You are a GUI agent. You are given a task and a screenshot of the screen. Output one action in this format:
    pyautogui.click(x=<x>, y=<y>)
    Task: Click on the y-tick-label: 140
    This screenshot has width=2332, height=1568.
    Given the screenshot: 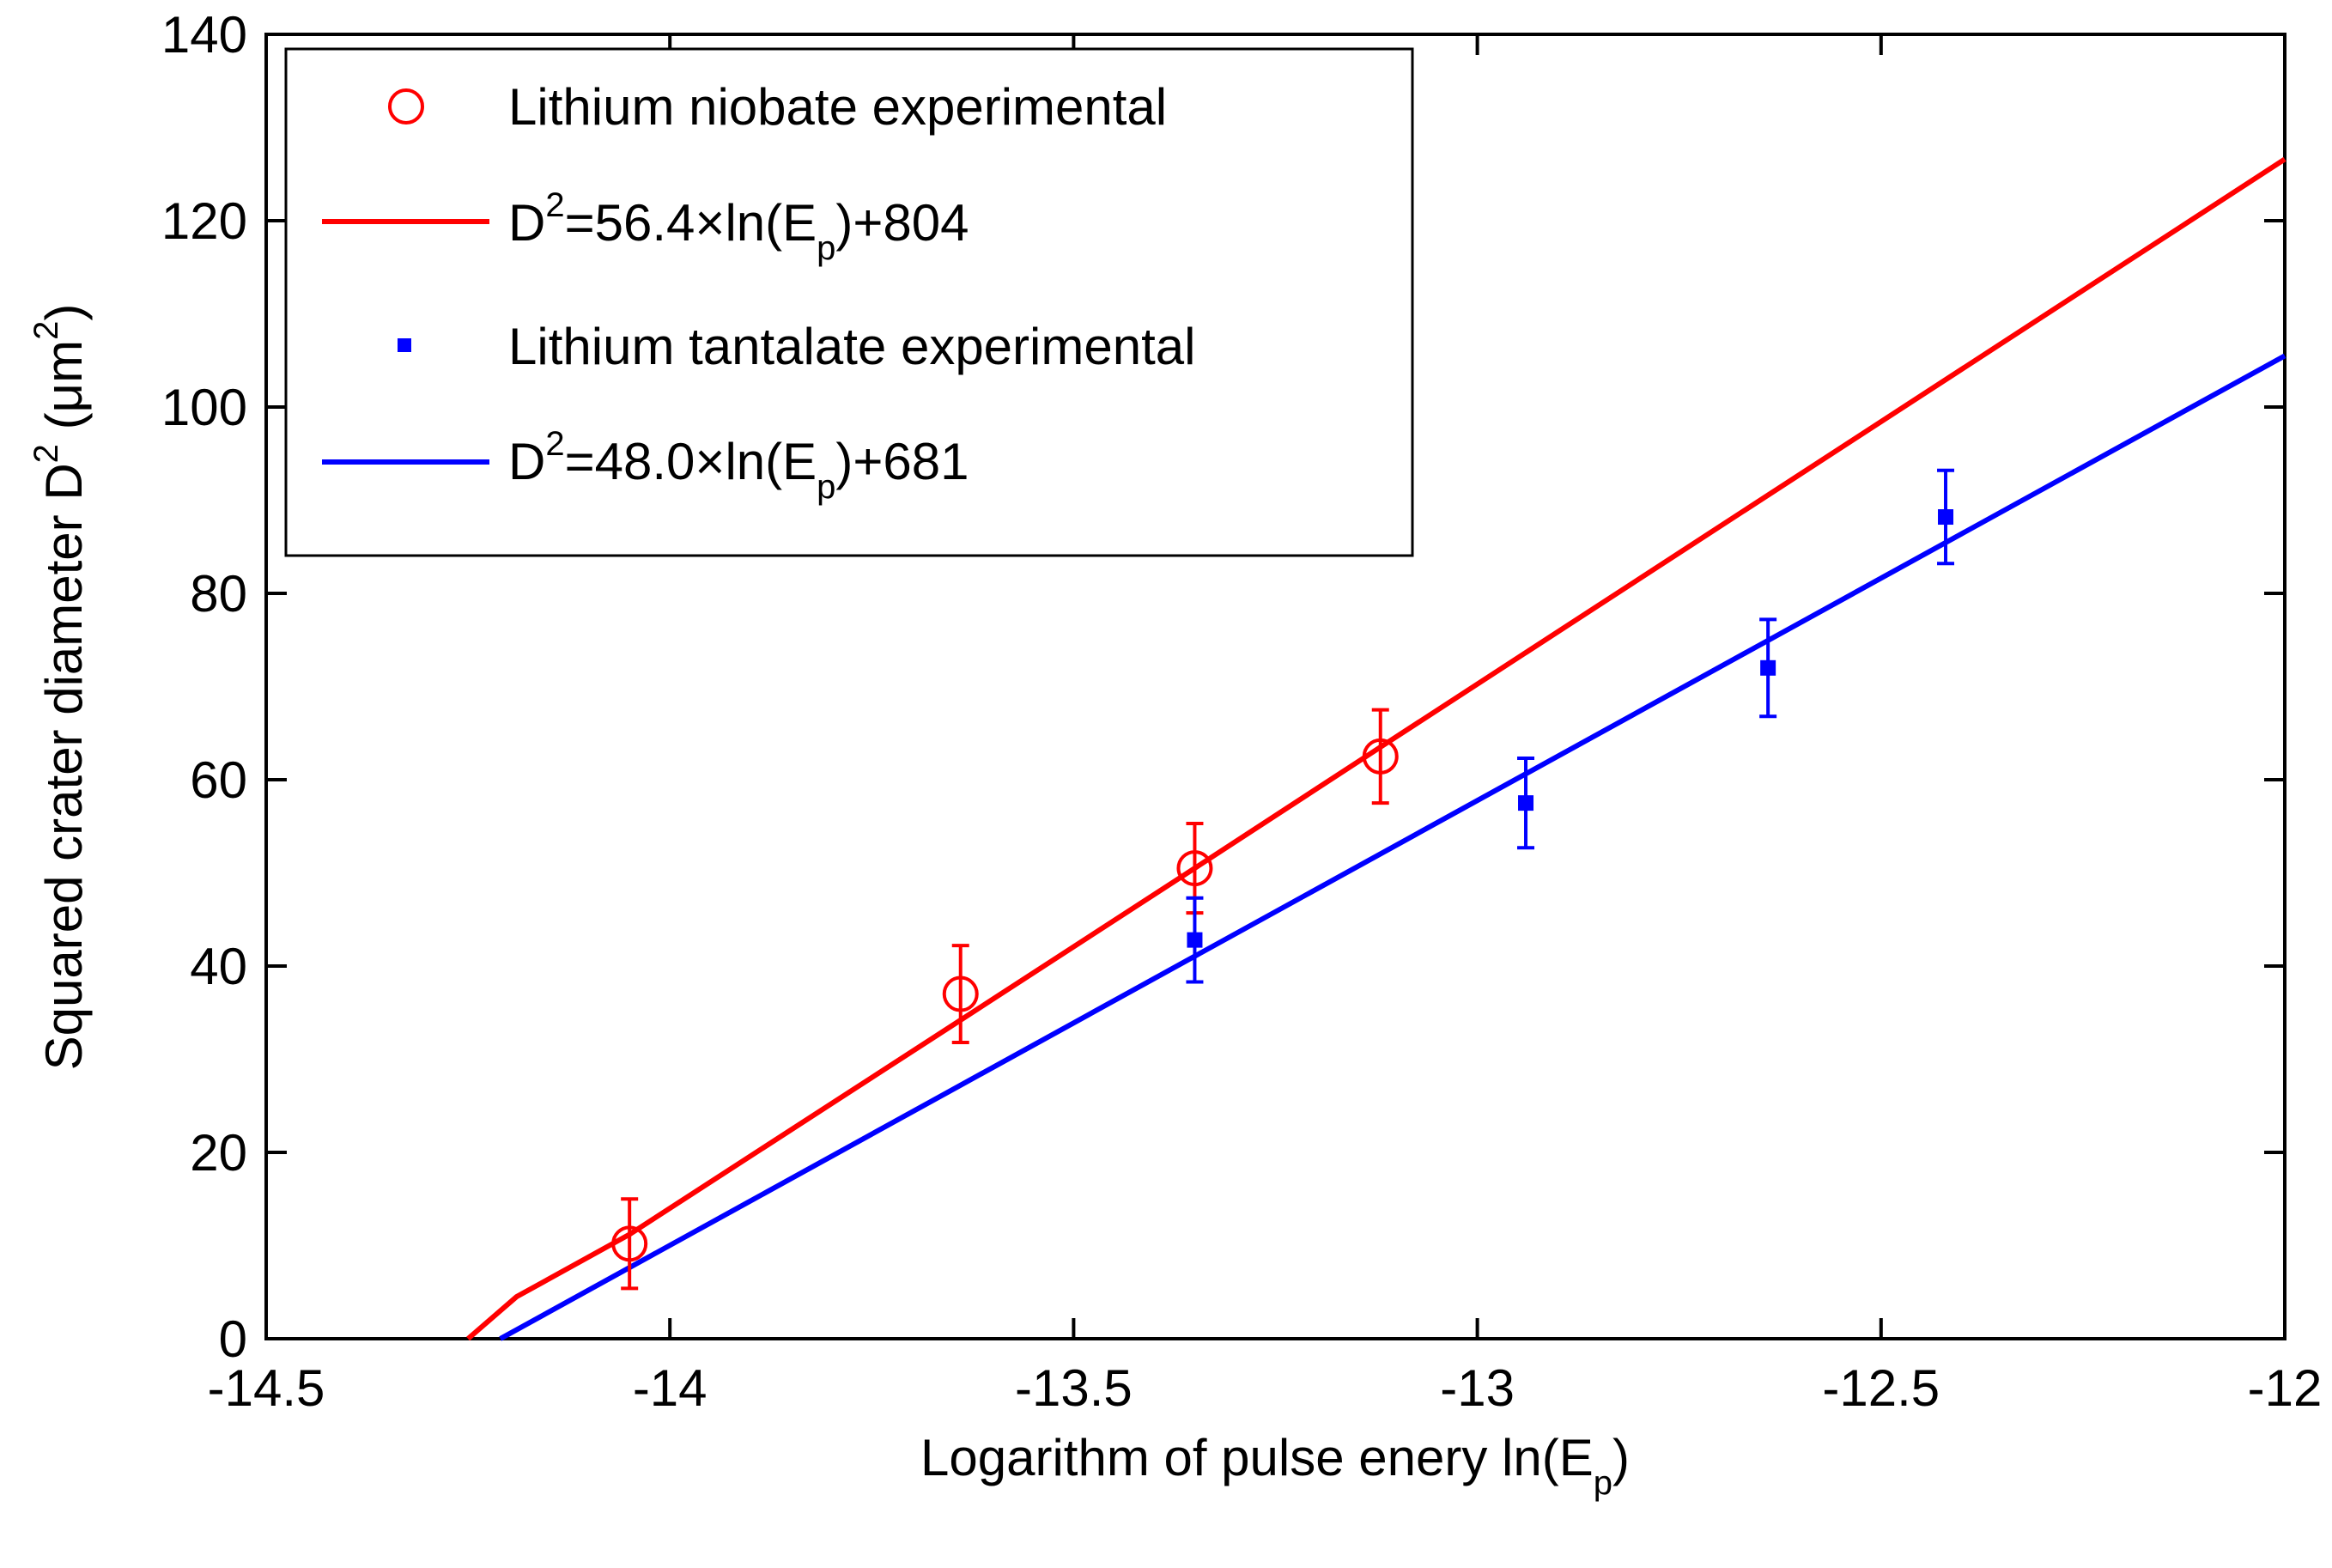 What is the action you would take?
    pyautogui.click(x=204, y=35)
    